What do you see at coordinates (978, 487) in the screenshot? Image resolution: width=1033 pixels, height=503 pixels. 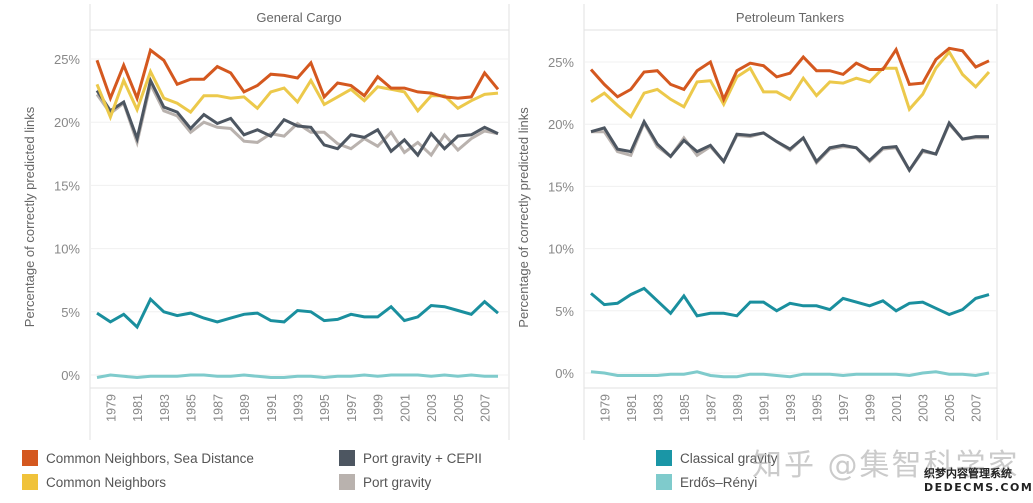 I see `watermark-logo-line2: DEDECMS.COM` at bounding box center [978, 487].